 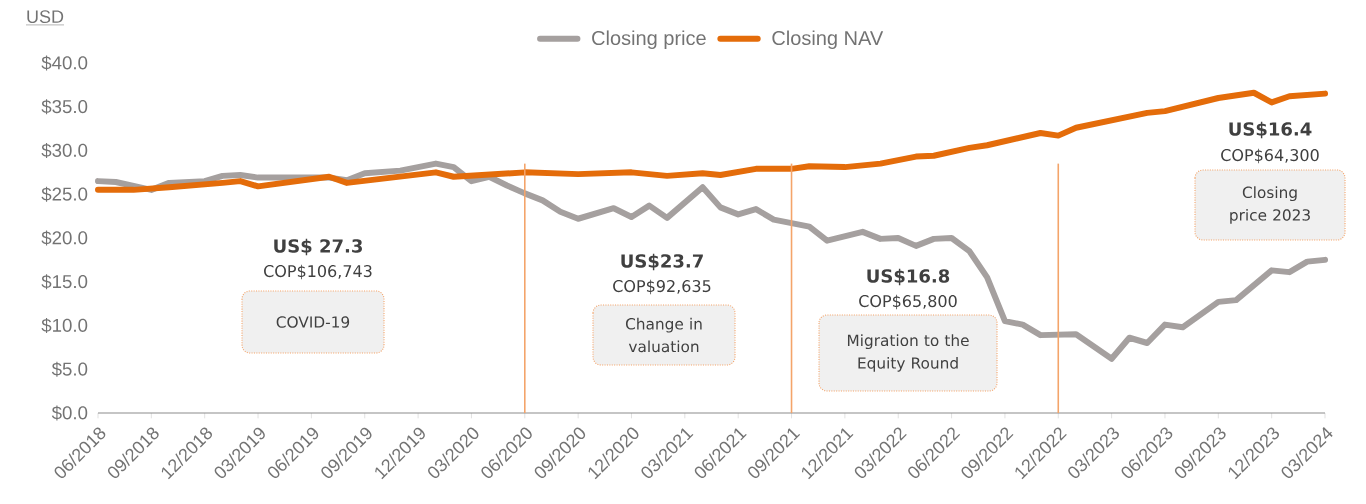 I want to click on annotation: COP$64,300, so click(x=1270, y=156).